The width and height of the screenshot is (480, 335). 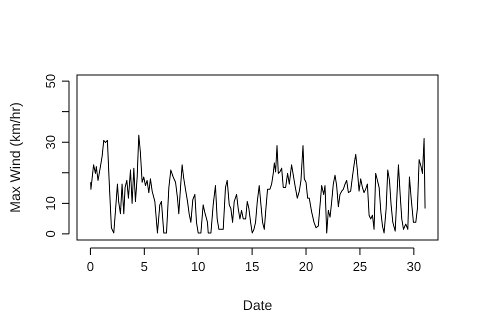 I want to click on x-tick-label: 10, so click(x=198, y=266).